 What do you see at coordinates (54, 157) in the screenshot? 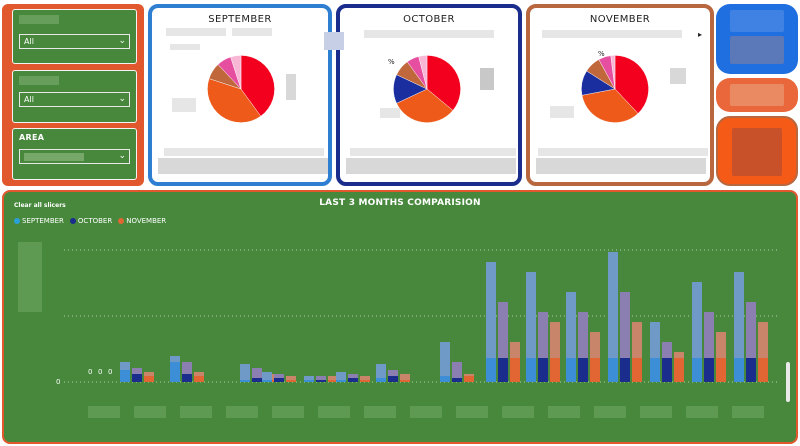
I see `slicer-area-value` at bounding box center [54, 157].